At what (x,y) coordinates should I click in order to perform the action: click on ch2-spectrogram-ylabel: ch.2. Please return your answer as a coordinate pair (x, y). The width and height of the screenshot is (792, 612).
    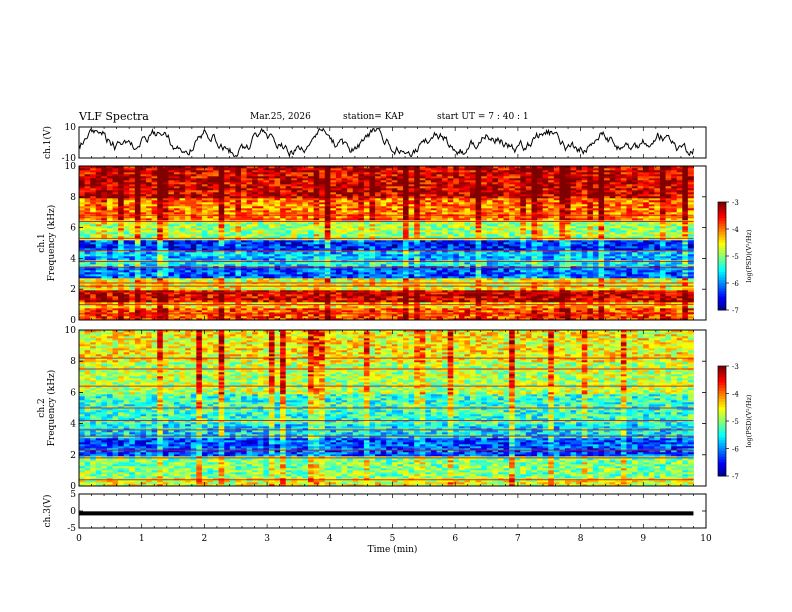
    Looking at the image, I should click on (42, 407).